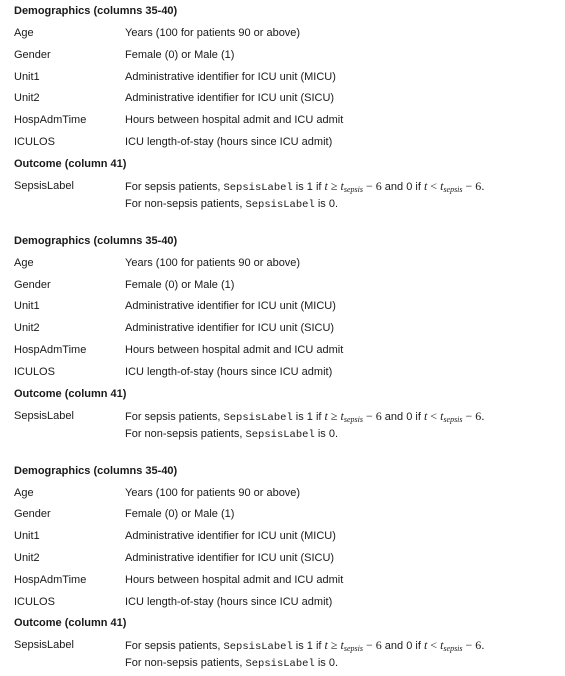 The image size is (565, 676). I want to click on outcome-key: SepsisLabel, so click(69, 657).